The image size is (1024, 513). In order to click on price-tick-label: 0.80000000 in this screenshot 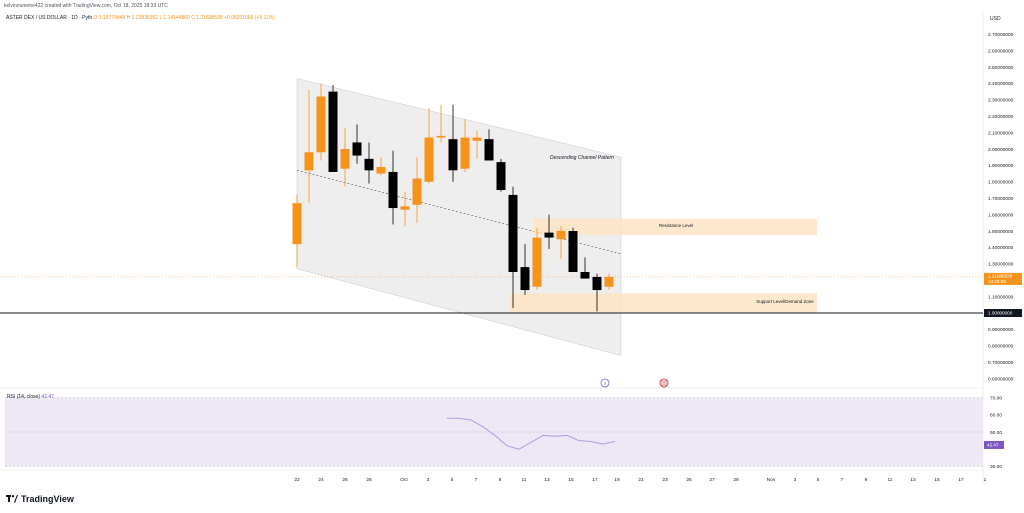, I will do `click(1001, 347)`.